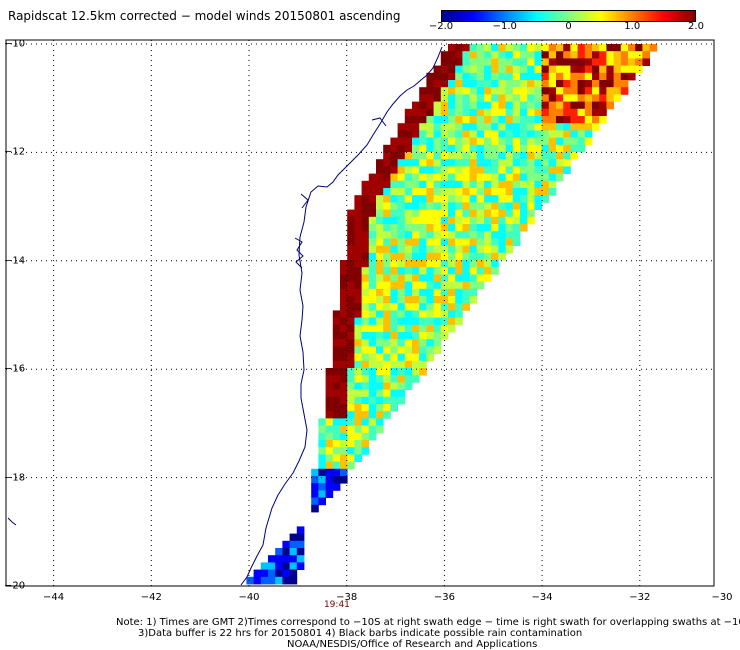  Describe the element at coordinates (347, 597) in the screenshot. I see `longitude-label: −38` at that location.